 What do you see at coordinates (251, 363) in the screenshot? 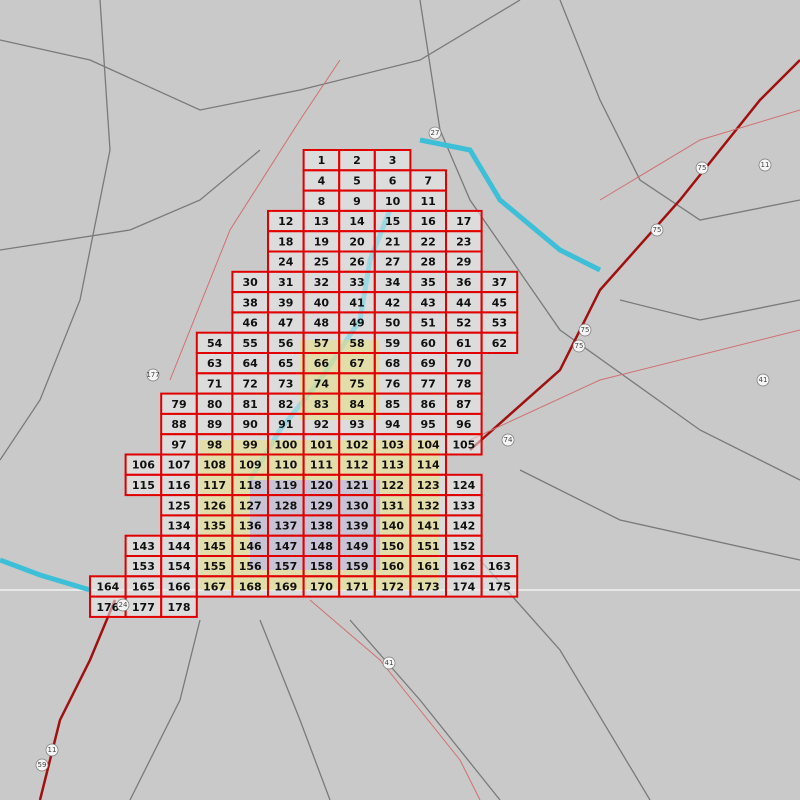
I see `cell-label: 64` at bounding box center [251, 363].